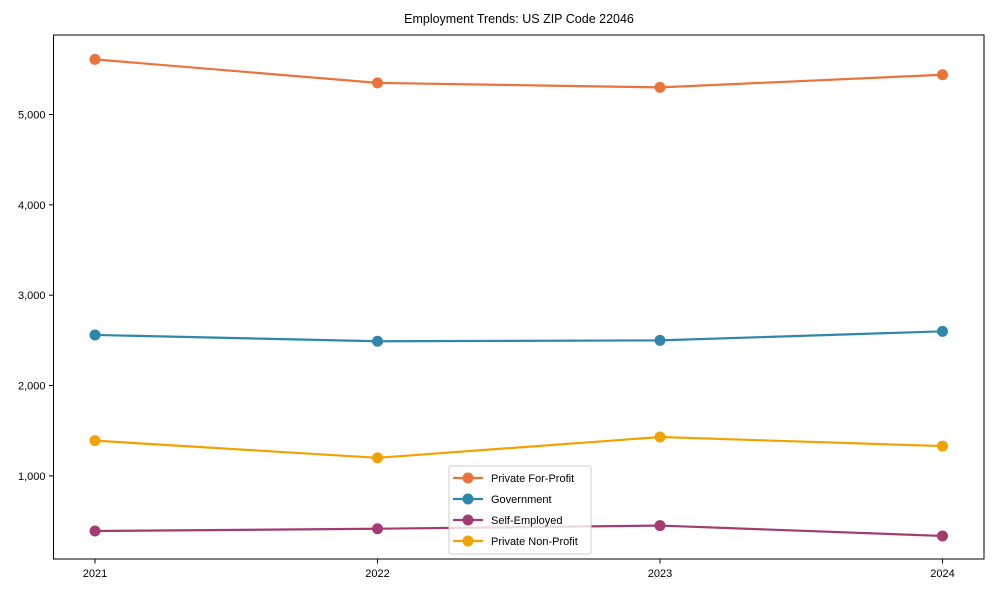 Image resolution: width=1000 pixels, height=600 pixels. What do you see at coordinates (534, 542) in the screenshot?
I see `legend-label-private-non-profit: Private Non-Profit` at bounding box center [534, 542].